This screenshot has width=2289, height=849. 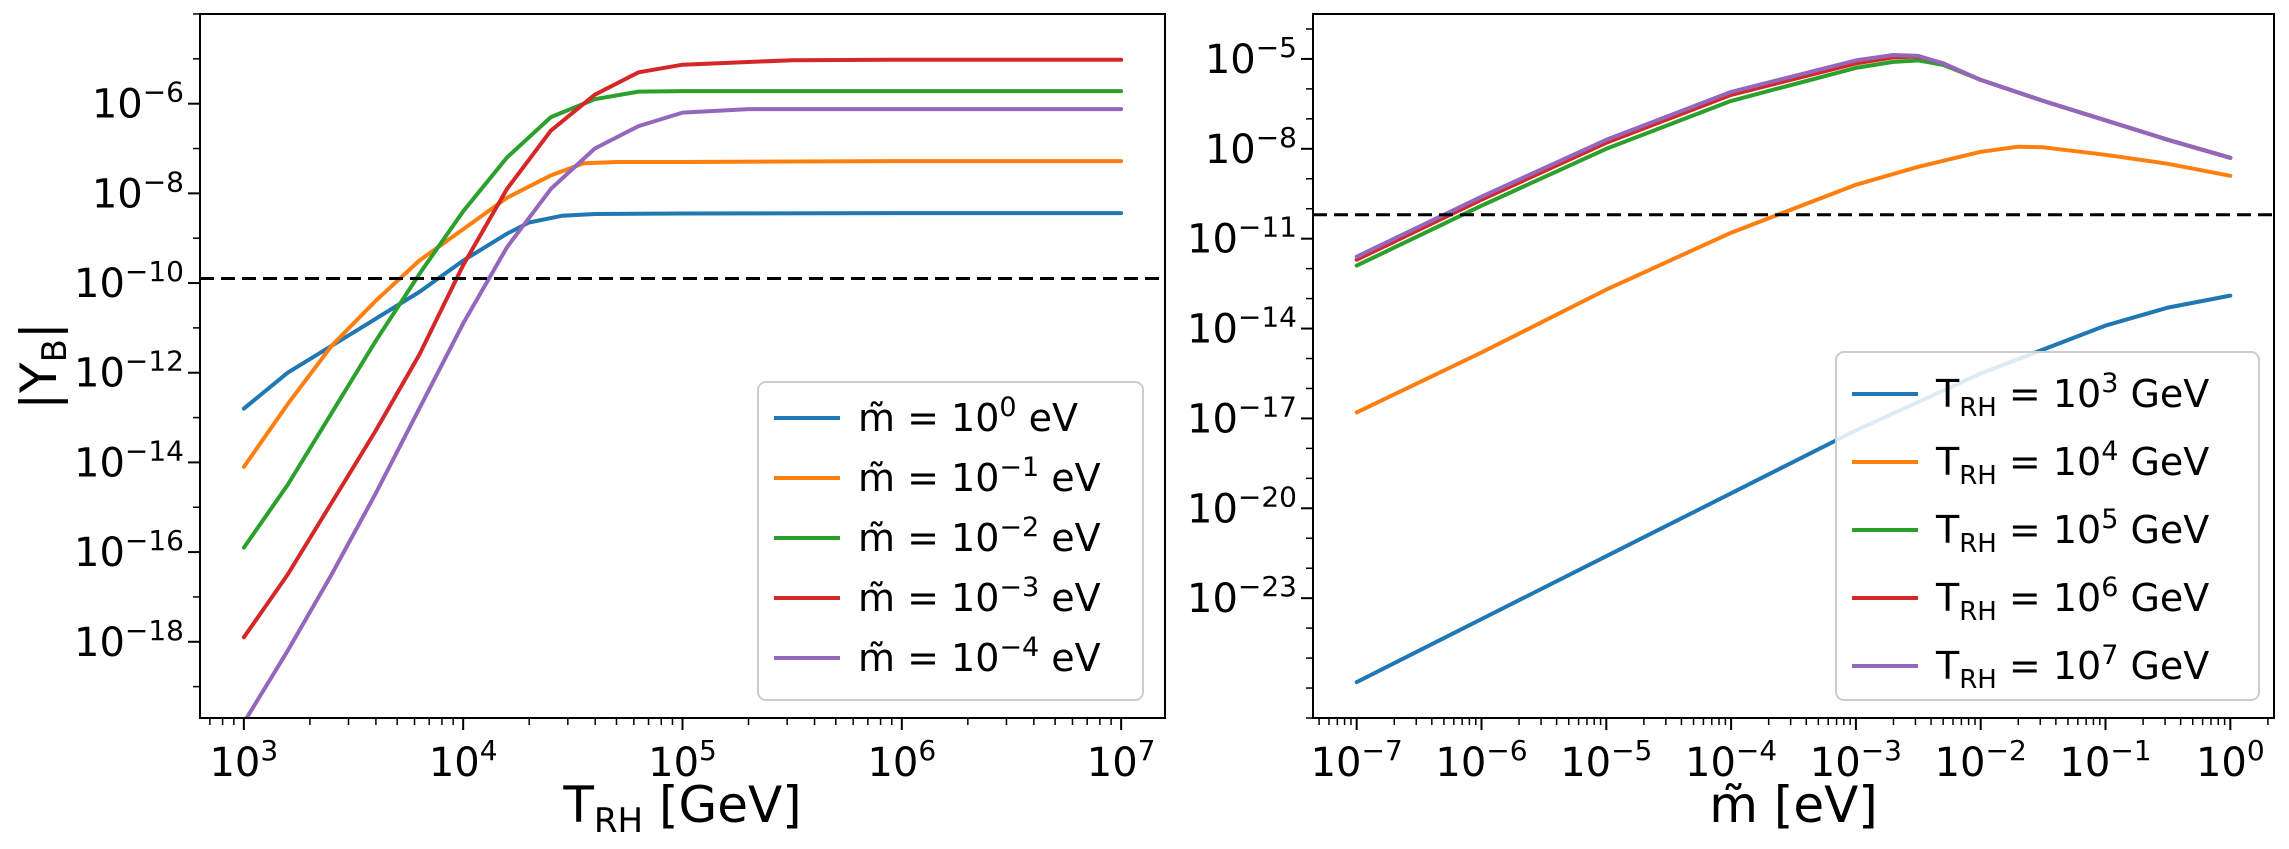 I want to click on legend-label: m̃ = 10−1 eV, so click(x=979, y=476).